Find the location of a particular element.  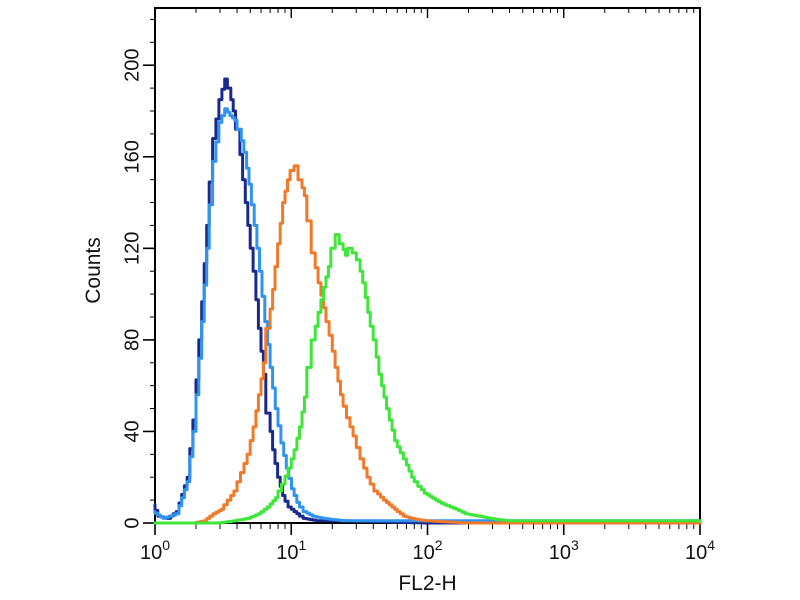

x-tick-exponent: 3 is located at coordinates (575, 545).